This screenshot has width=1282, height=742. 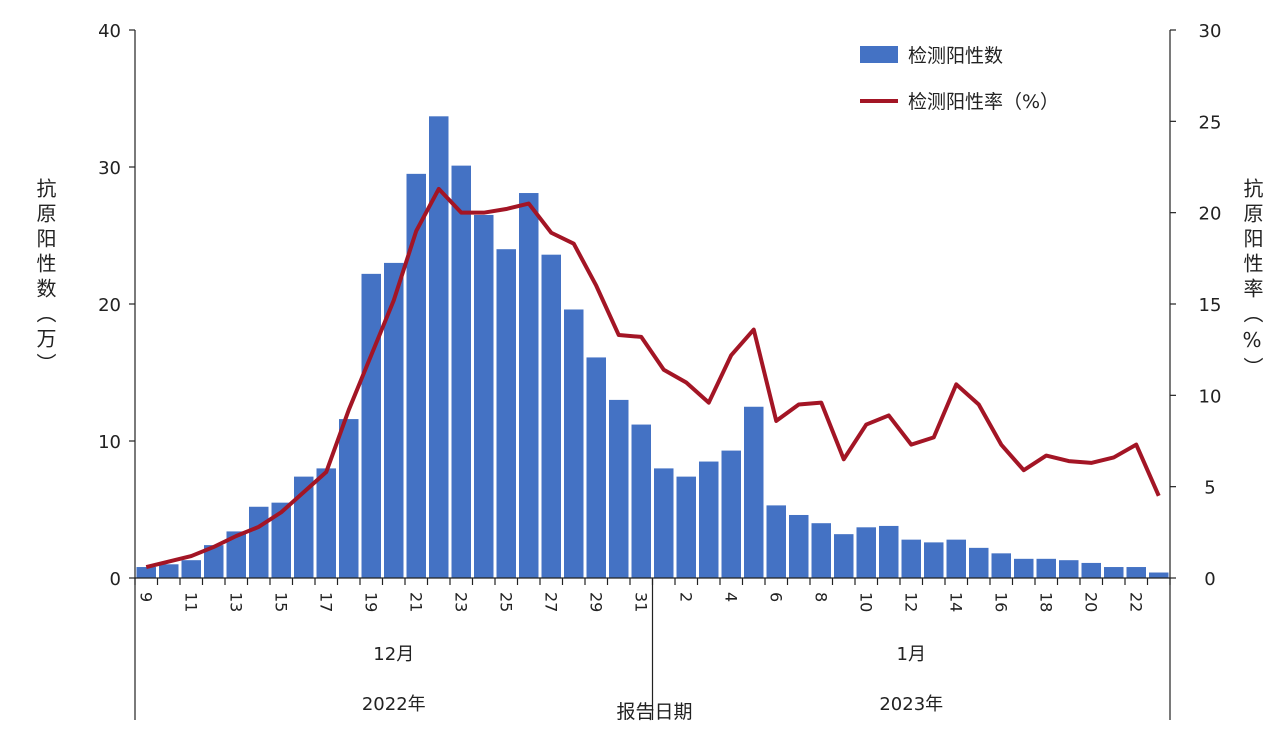 I want to click on y-right-tick-label: 5, so click(x=1209, y=488).